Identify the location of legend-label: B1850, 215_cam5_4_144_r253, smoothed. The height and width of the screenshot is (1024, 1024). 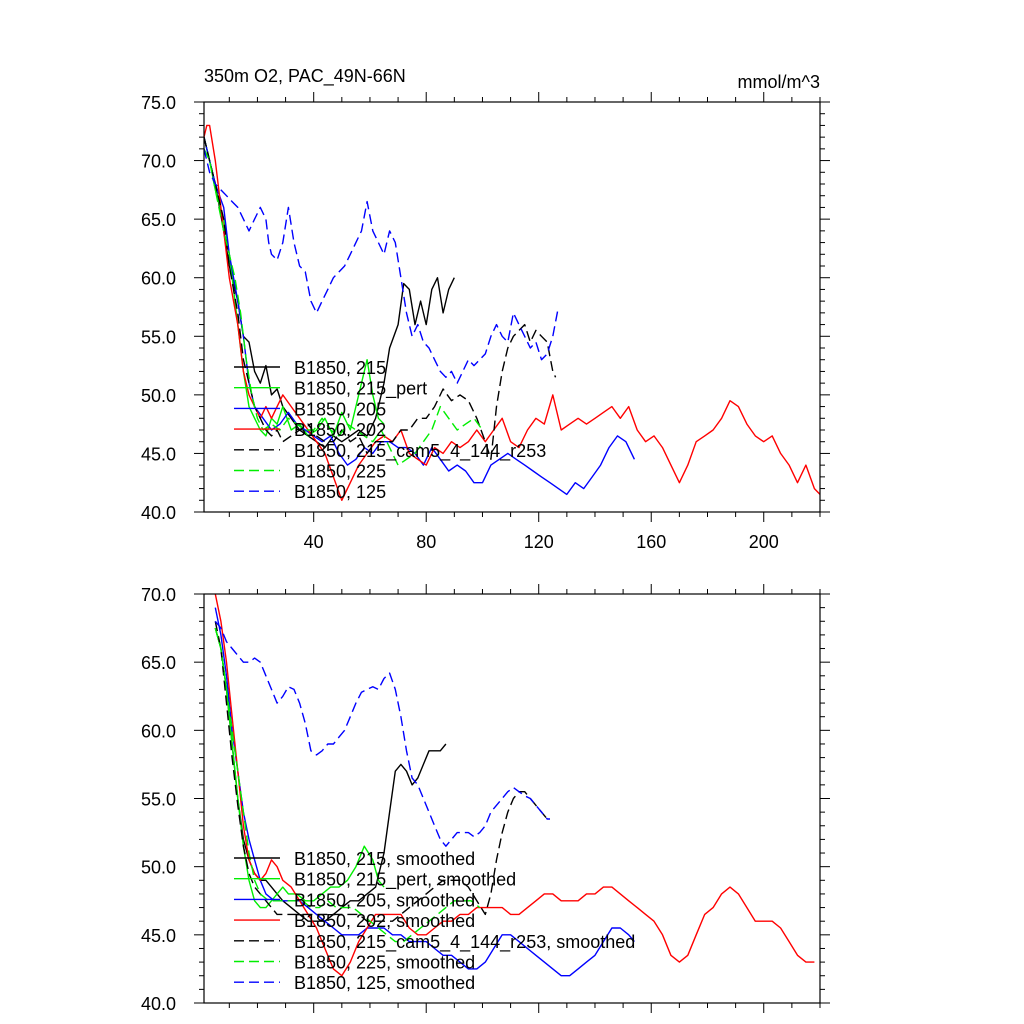
(464, 942).